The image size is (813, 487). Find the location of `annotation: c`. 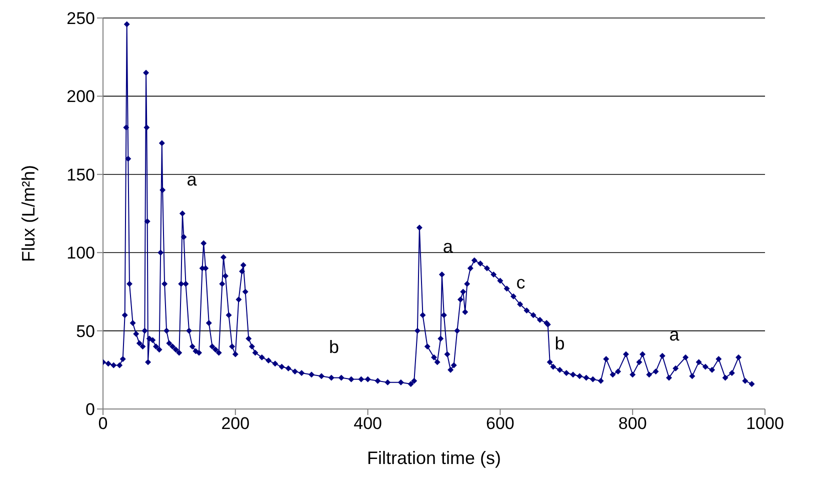

annotation: c is located at coordinates (521, 282).